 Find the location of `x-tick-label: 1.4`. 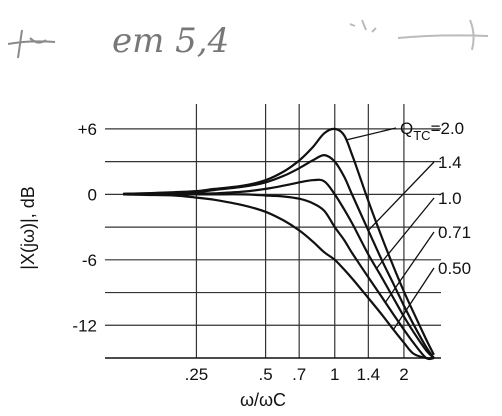

x-tick-label: 1.4 is located at coordinates (369, 374).